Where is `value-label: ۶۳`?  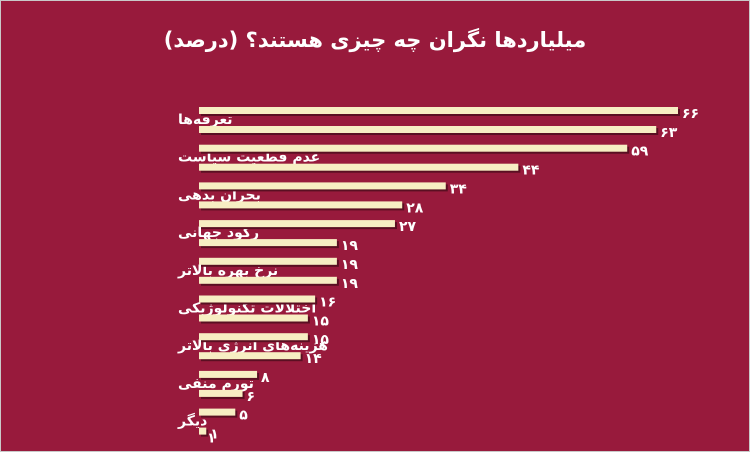 value-label: ۶۳ is located at coordinates (669, 133).